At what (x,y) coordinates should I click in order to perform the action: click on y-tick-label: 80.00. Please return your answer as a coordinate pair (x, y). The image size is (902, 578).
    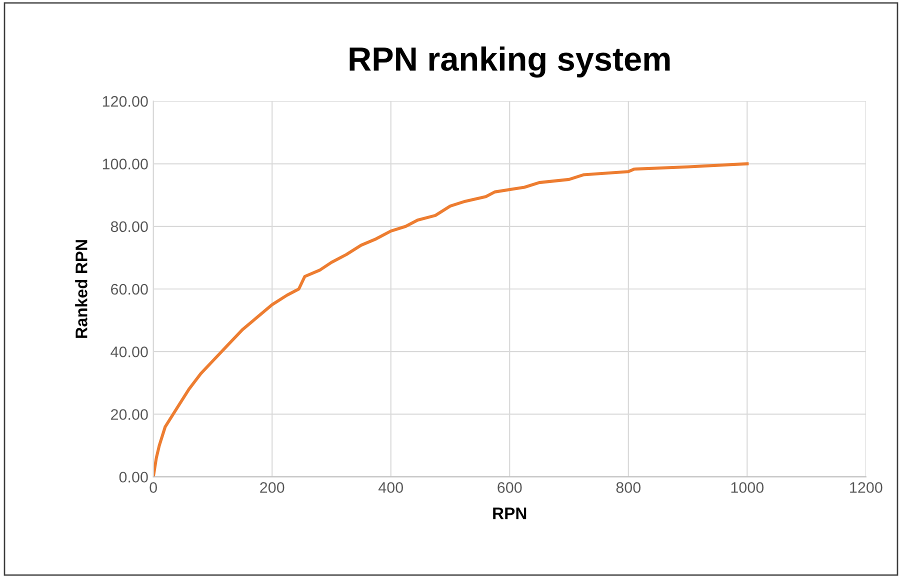
    Looking at the image, I should click on (129, 226).